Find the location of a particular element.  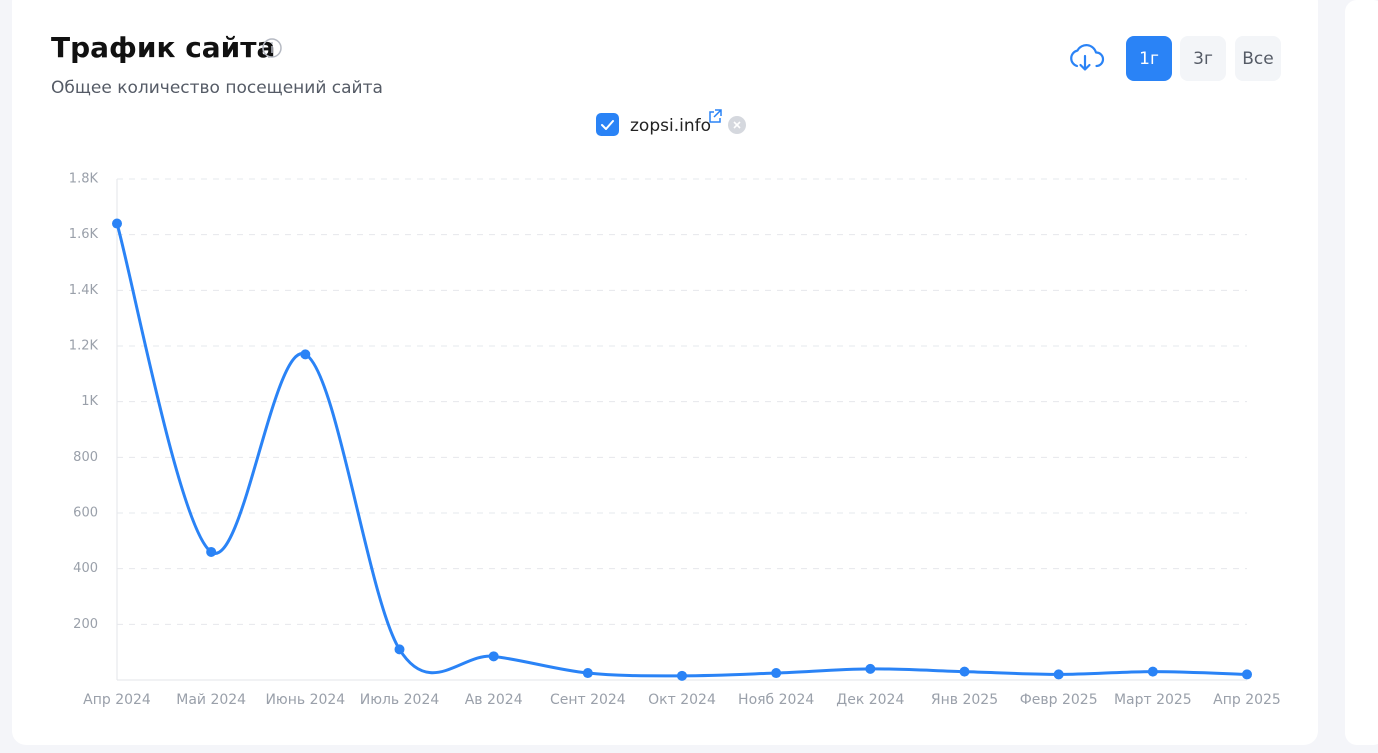

x-tick-label: Окт 2024 is located at coordinates (682, 700).